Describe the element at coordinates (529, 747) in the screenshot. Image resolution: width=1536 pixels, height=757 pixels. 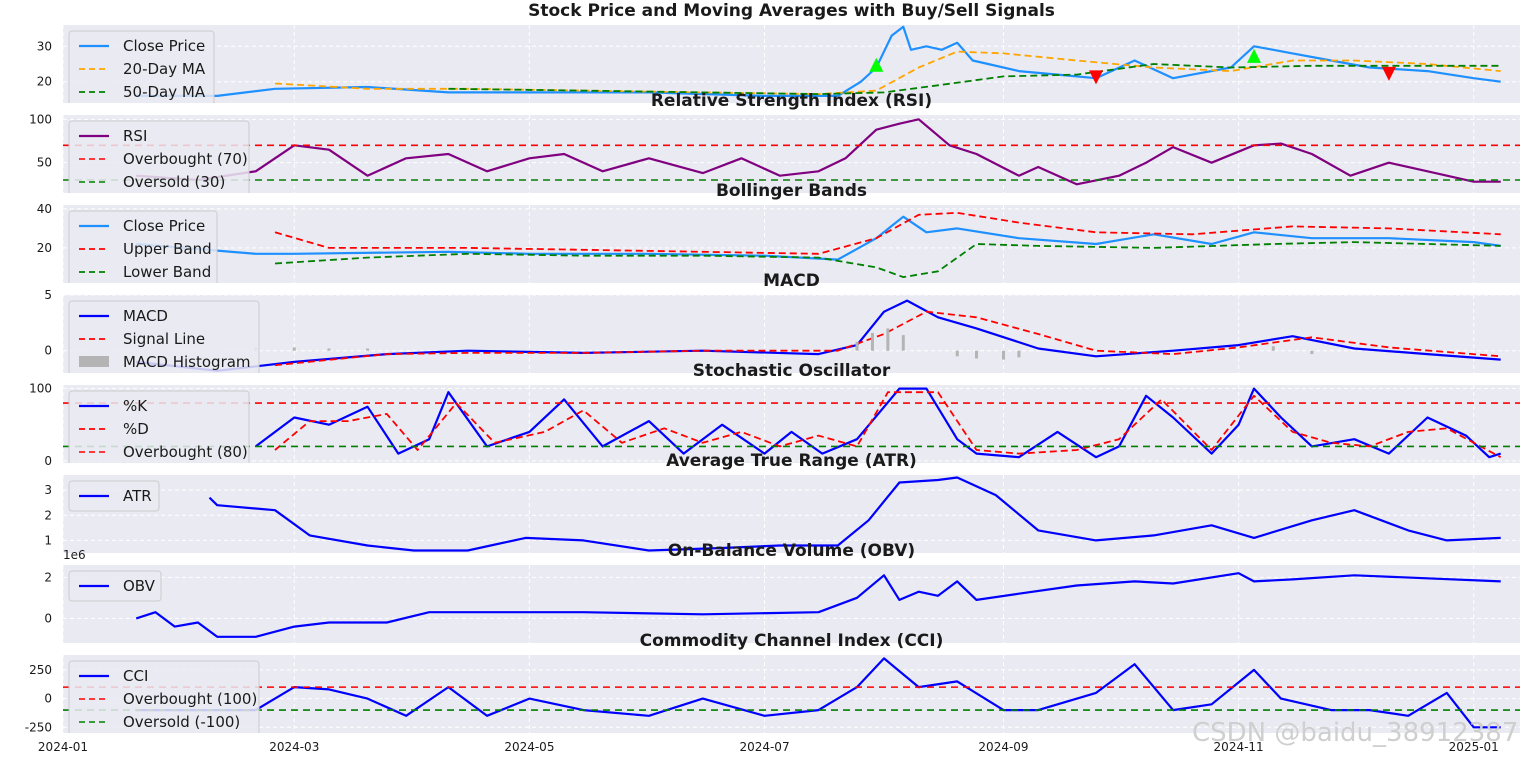
I see `x-tick-label: 2024-05` at that location.